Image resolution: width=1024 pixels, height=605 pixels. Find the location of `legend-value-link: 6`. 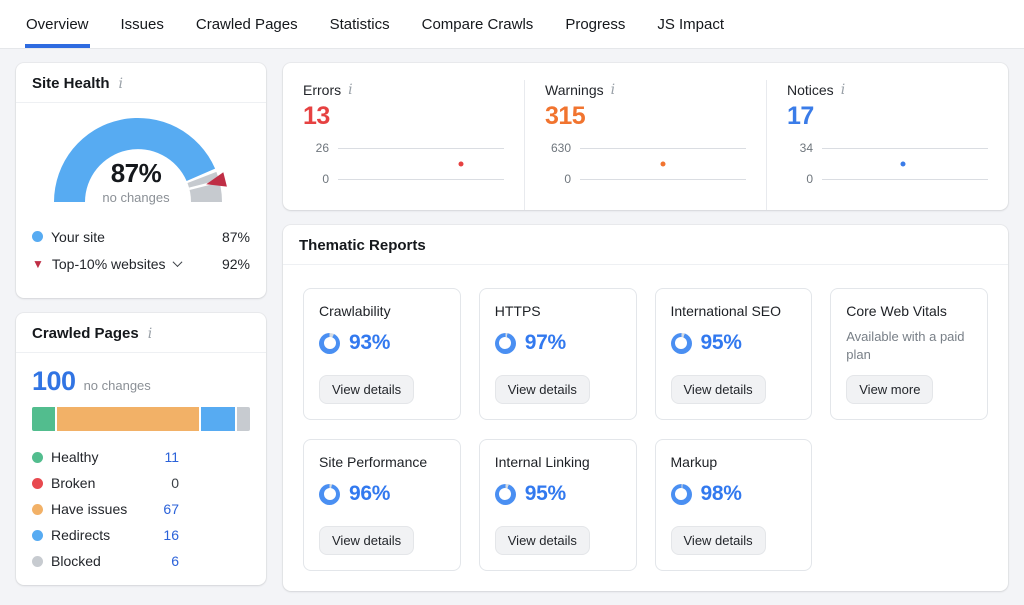

legend-value-link: 6 is located at coordinates (175, 561).